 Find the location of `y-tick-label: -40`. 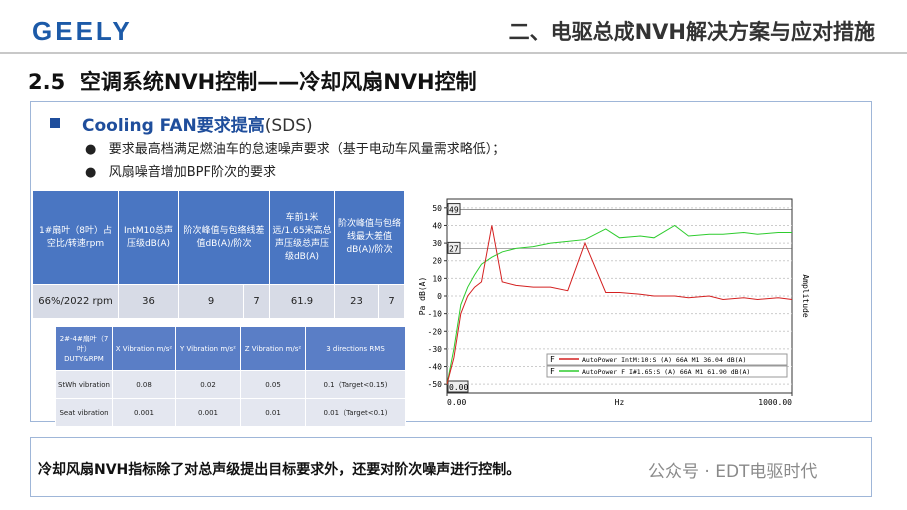

y-tick-label: -40 is located at coordinates (435, 367).